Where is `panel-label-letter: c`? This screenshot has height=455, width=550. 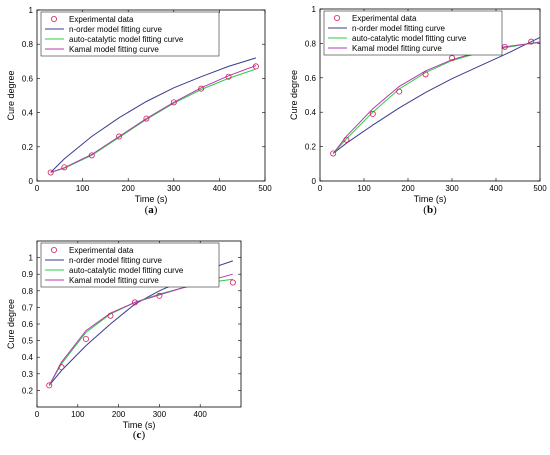 panel-label-letter: c is located at coordinates (139, 435).